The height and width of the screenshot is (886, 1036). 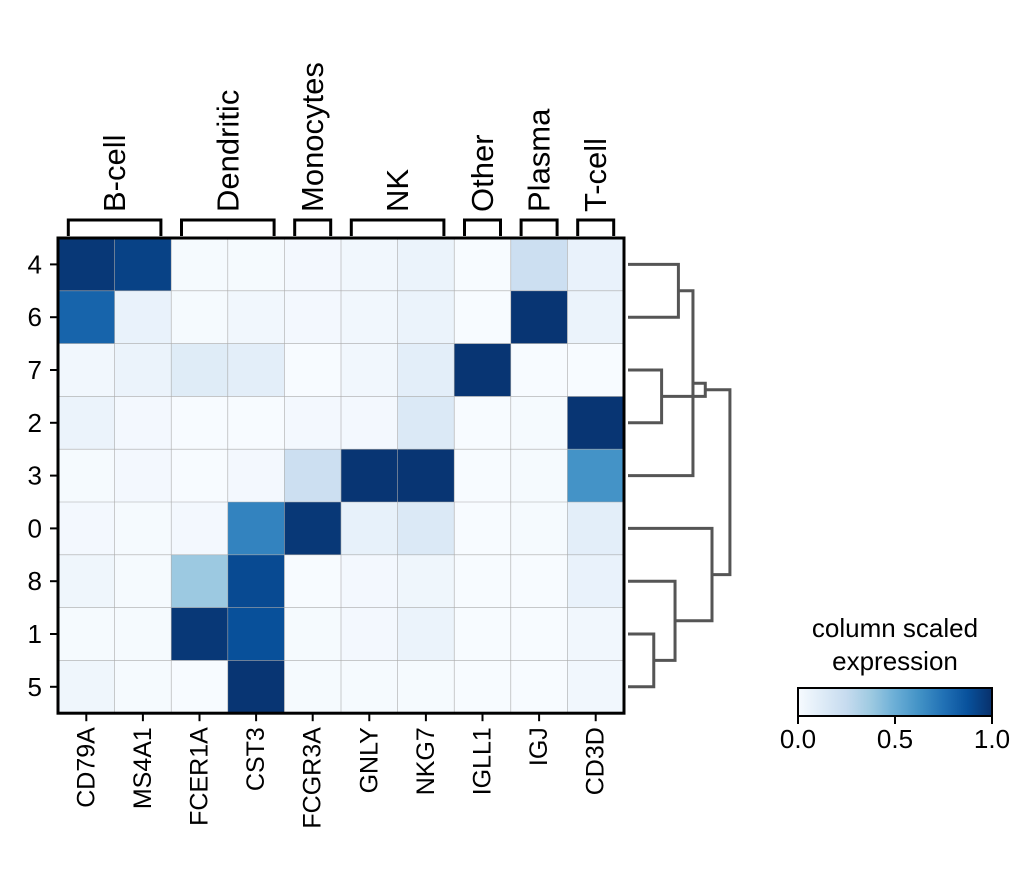 What do you see at coordinates (114, 173) in the screenshot?
I see `group-label: B-cell` at bounding box center [114, 173].